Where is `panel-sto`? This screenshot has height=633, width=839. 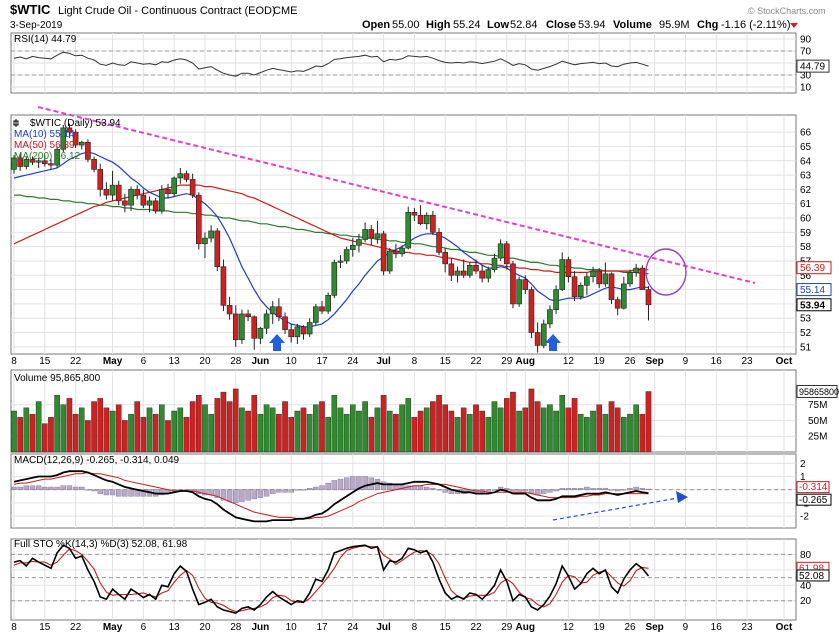
panel-sto is located at coordinates (403, 579).